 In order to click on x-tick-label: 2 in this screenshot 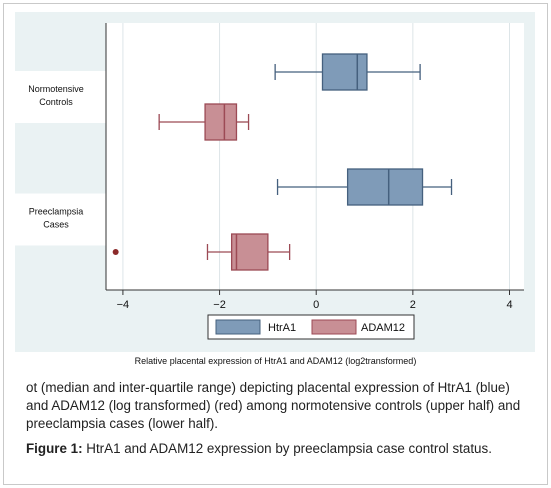, I will do `click(413, 305)`.